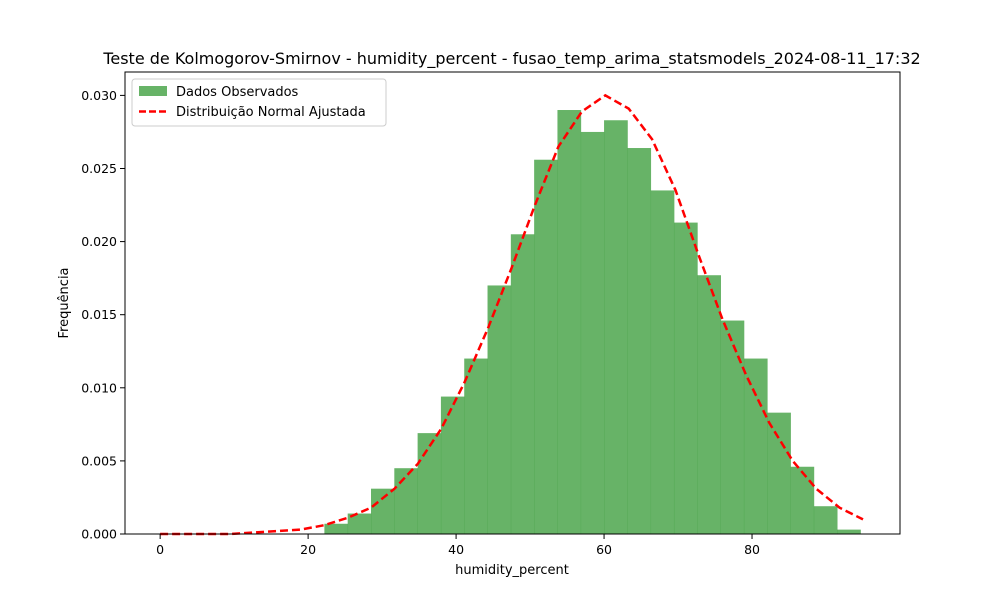 The height and width of the screenshot is (600, 1000). I want to click on legend-box, so click(259, 102).